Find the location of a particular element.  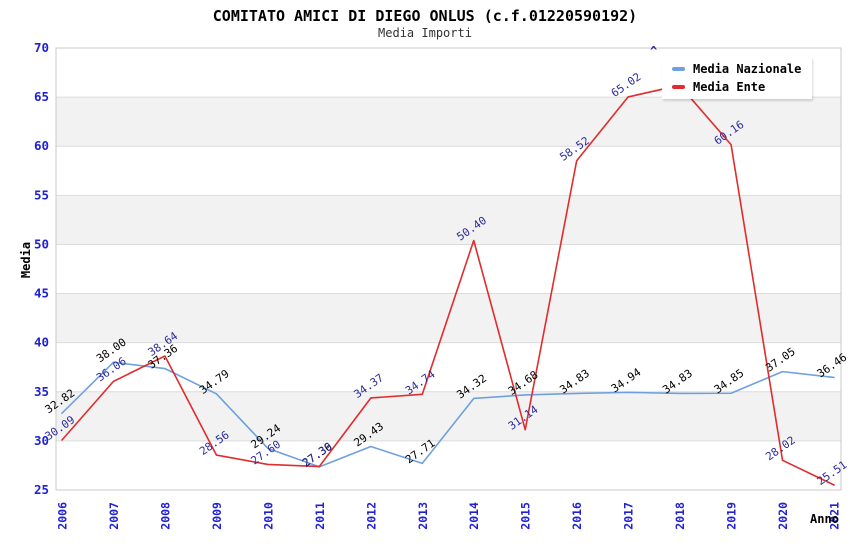

legend-item-media-ente: Media Ente is located at coordinates (742, 87).